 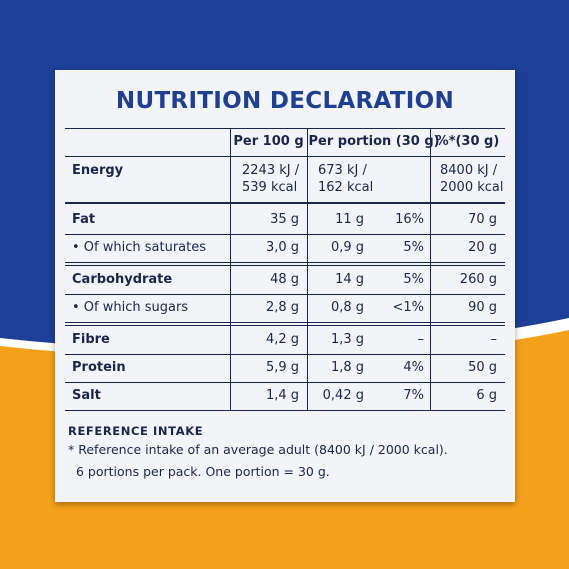 What do you see at coordinates (482, 247) in the screenshot?
I see `cell-value: 20 g` at bounding box center [482, 247].